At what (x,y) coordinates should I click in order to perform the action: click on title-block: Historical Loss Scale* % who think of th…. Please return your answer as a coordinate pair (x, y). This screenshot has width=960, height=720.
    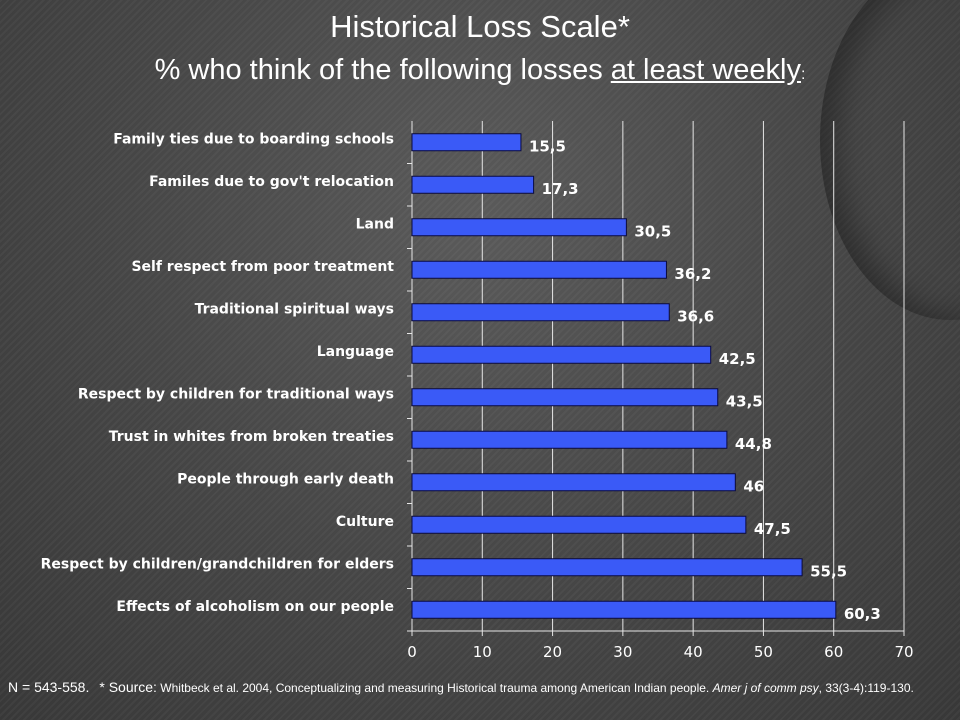
    Looking at the image, I should click on (480, 51).